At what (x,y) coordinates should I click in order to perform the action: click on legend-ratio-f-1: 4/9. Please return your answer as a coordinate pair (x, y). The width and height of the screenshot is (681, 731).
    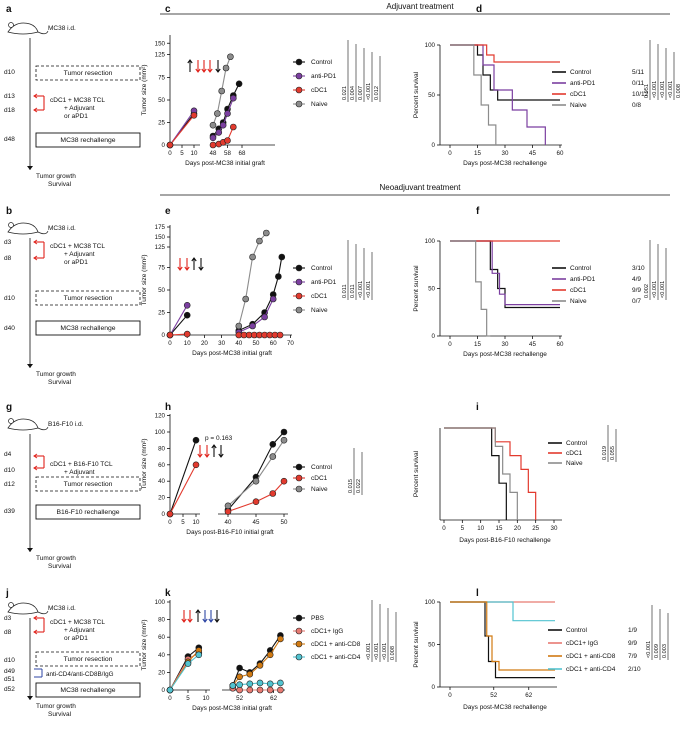
    Looking at the image, I should click on (636, 279).